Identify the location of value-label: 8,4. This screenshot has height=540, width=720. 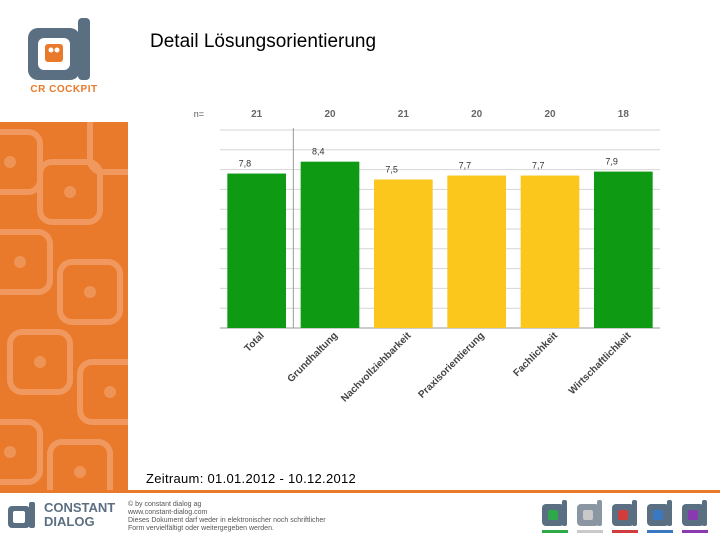
(318, 152).